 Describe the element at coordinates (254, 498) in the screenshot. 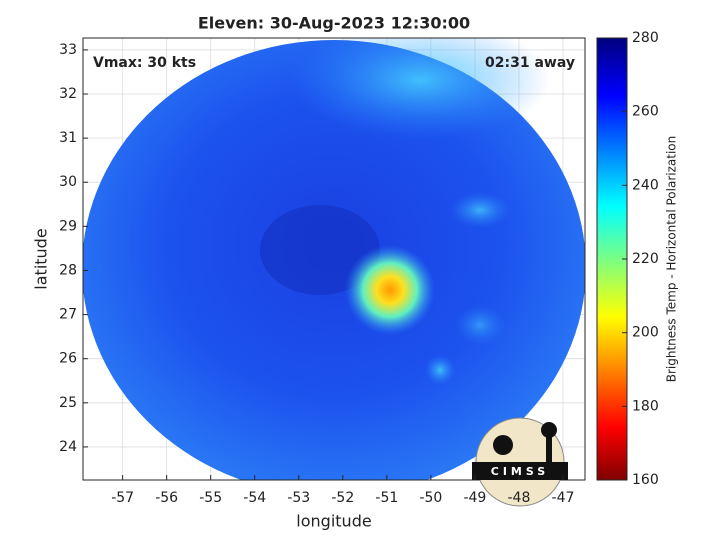

I see `x-tick-label: -54` at that location.